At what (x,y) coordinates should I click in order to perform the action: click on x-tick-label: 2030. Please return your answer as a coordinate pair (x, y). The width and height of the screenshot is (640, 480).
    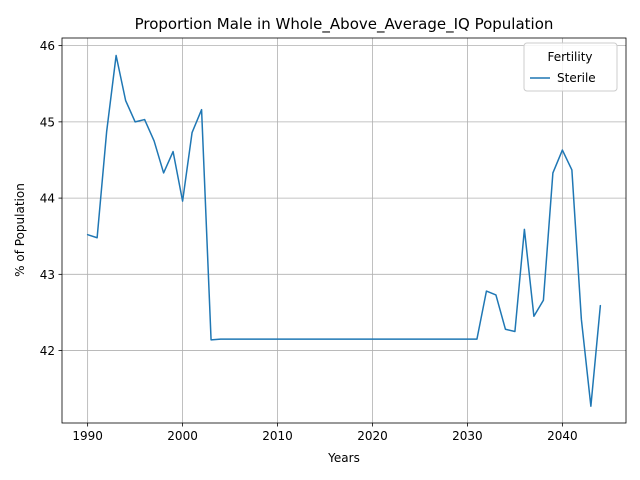
    Looking at the image, I should click on (467, 436).